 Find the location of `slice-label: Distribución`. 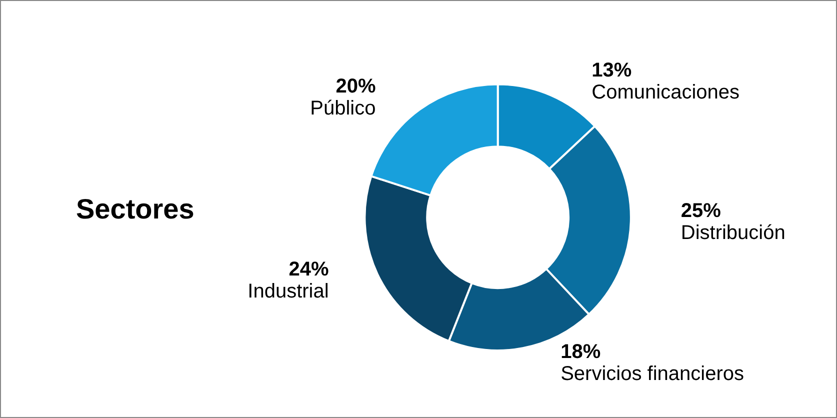

slice-label: Distribución is located at coordinates (733, 233).